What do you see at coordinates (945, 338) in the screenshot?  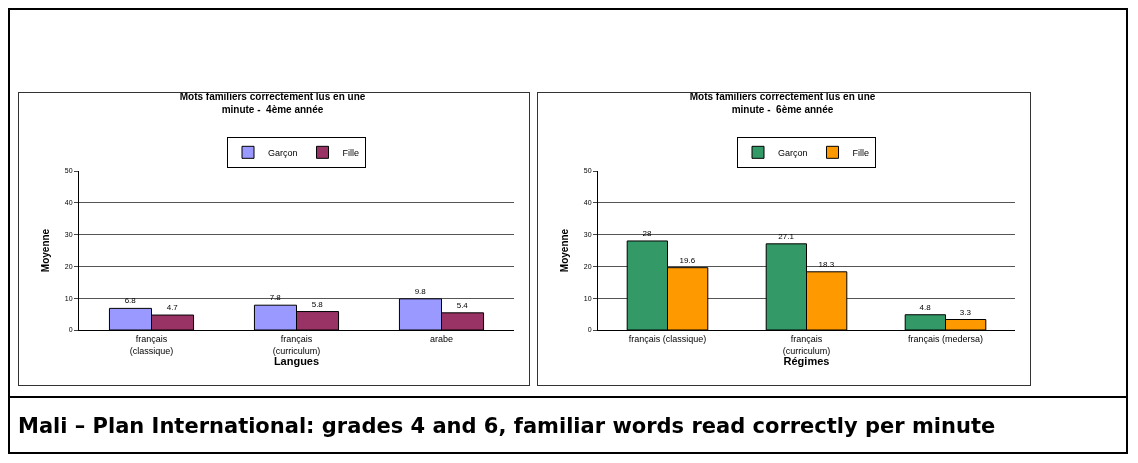 I see `x-tick-label: français (medersa)` at bounding box center [945, 338].